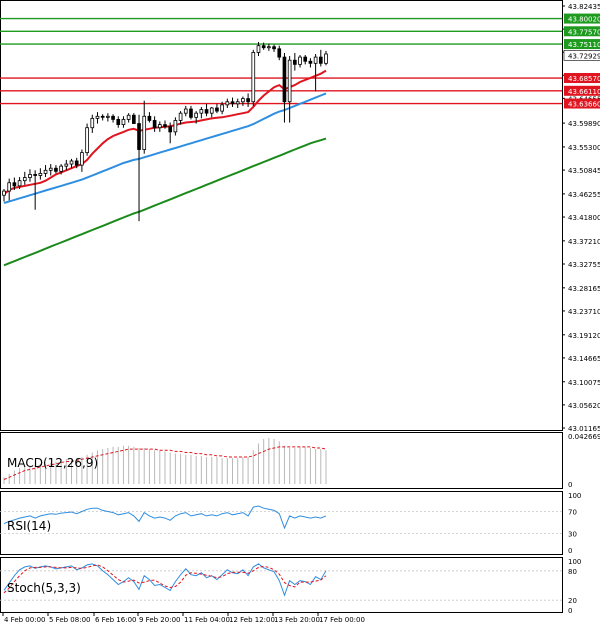  I want to click on x-tick-label: 11 Feb 04:00, so click(207, 620).